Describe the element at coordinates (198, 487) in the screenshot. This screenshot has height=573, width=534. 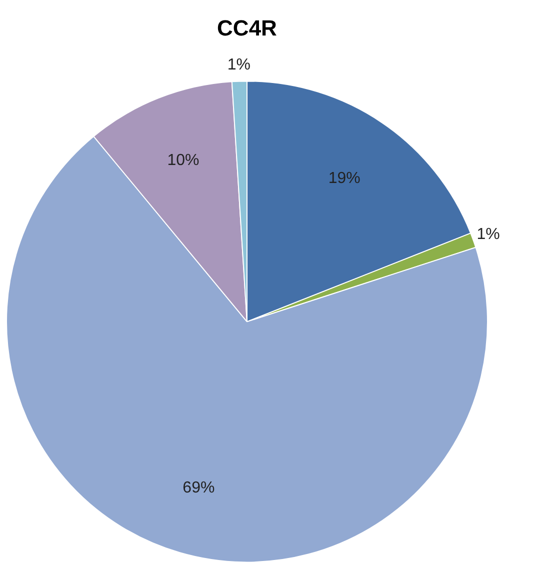
I see `data-label: 69%` at that location.